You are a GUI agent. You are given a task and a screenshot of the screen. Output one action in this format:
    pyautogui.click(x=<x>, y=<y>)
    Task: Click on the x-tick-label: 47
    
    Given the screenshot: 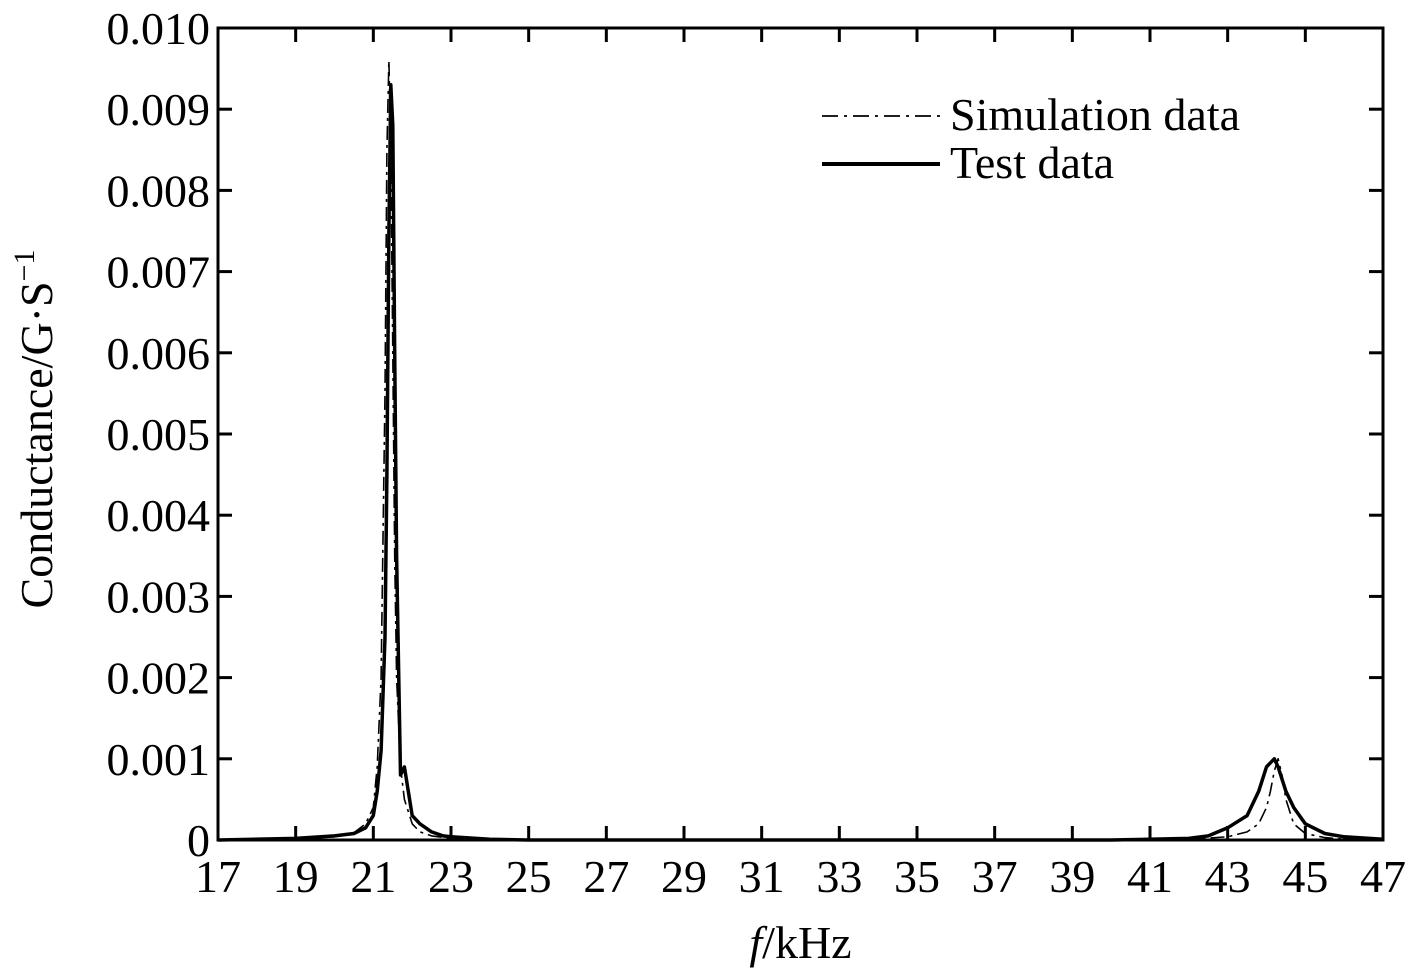 What is the action you would take?
    pyautogui.click(x=1383, y=876)
    